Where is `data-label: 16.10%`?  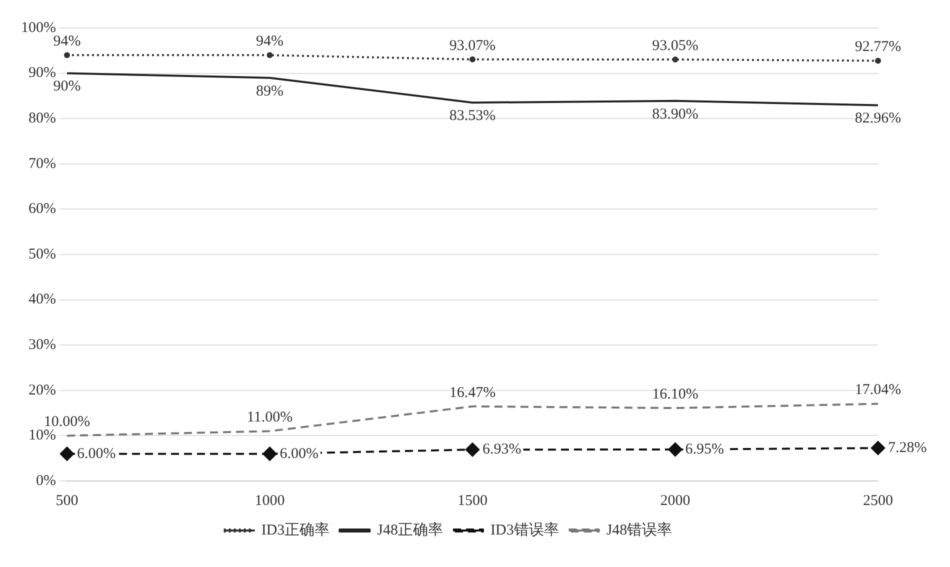
data-label: 16.10% is located at coordinates (675, 394).